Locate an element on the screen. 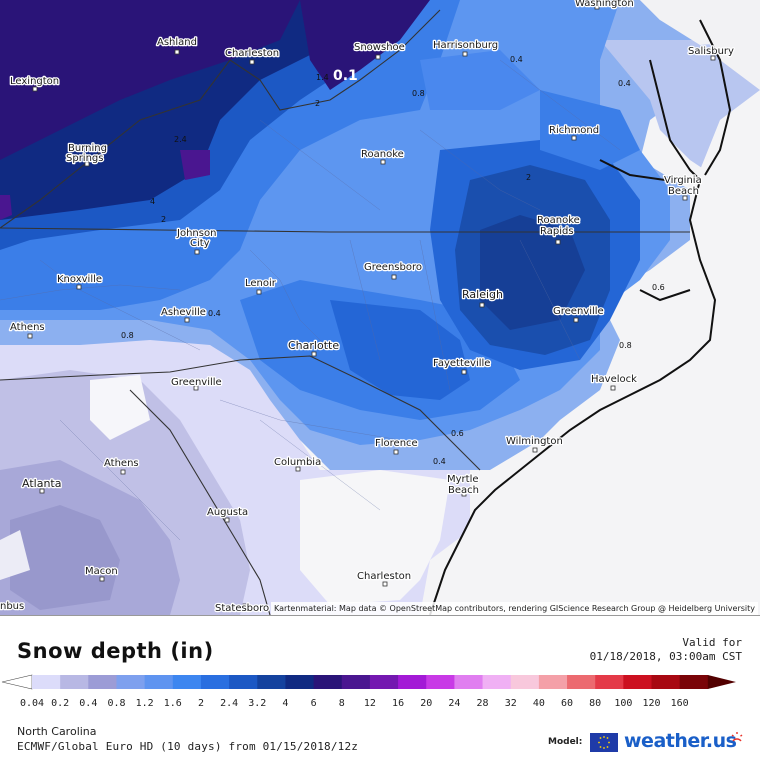  city-label-snowshoe: Snowshoe is located at coordinates (379, 47).